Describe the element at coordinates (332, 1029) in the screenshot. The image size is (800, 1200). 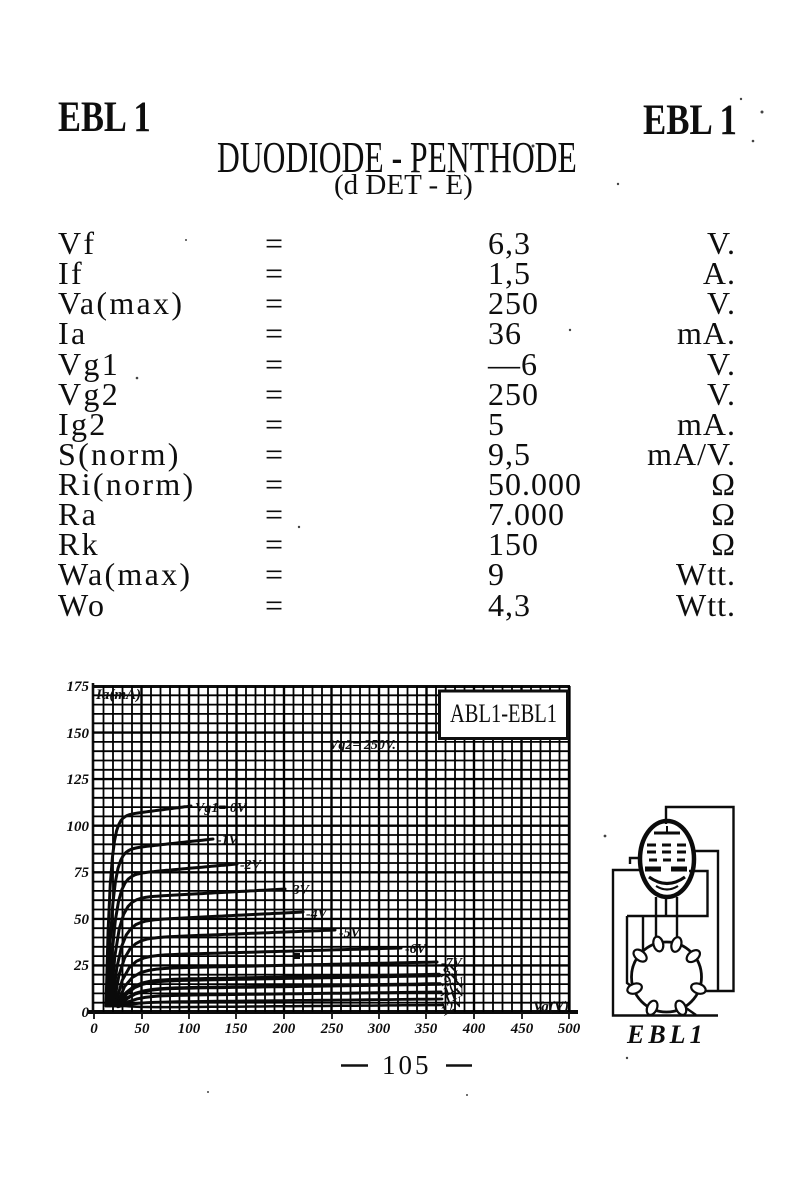
I see `svg-text: 250` at that location.